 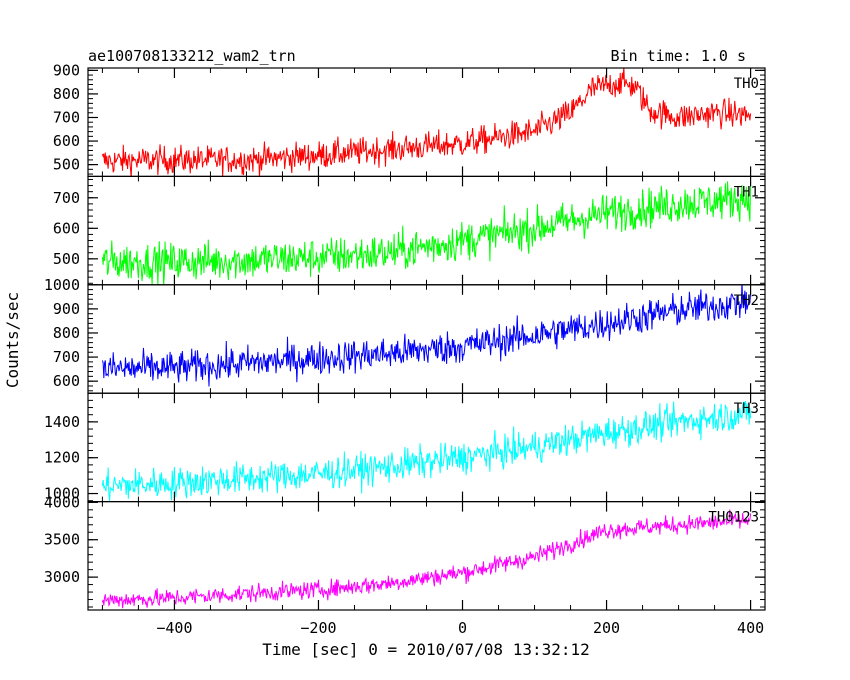 What do you see at coordinates (174, 628) in the screenshot?
I see `x-tick-label: −400` at bounding box center [174, 628].